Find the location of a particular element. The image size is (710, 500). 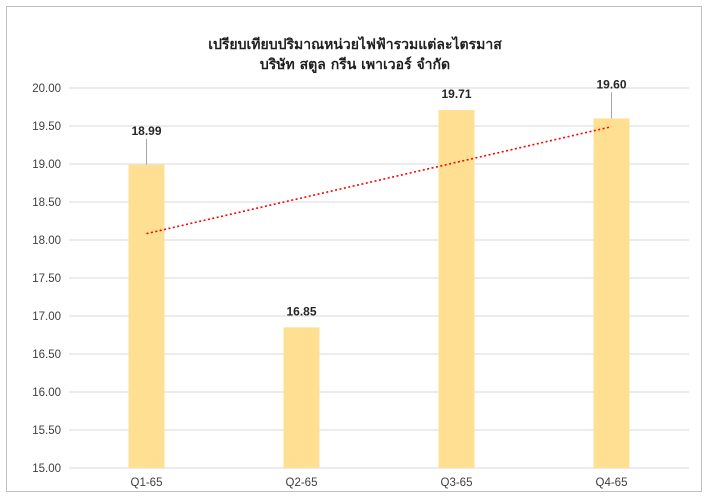

y-tick-label: 19.00 is located at coordinates (46, 165).